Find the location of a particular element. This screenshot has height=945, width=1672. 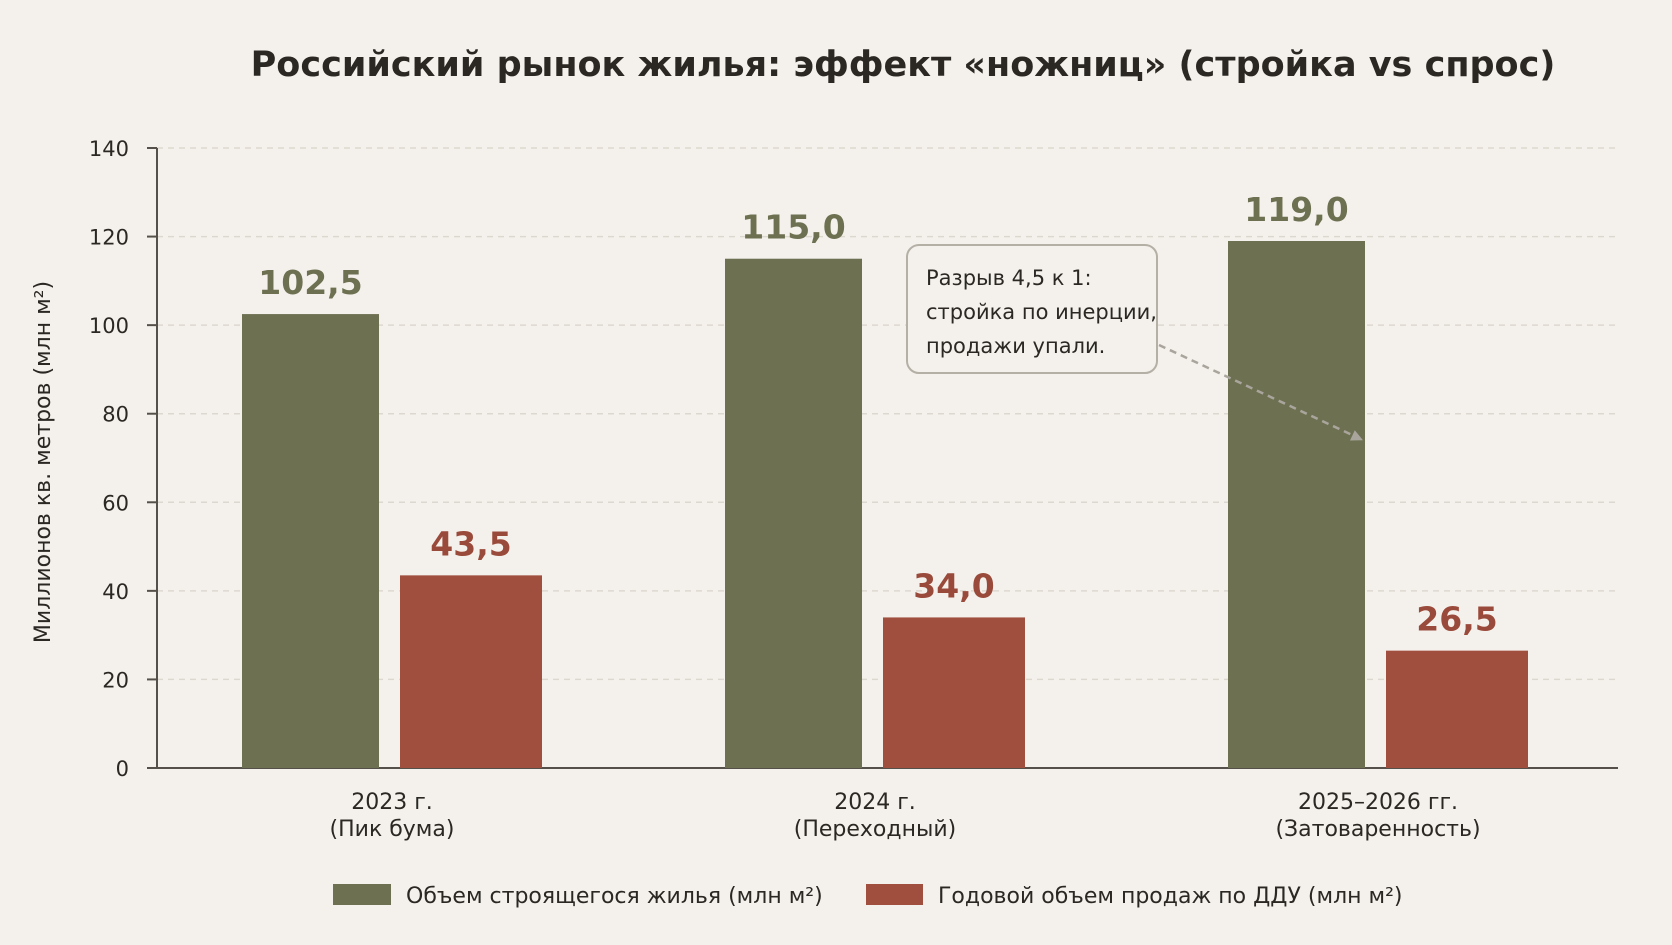

x-tick-label: 2025–2026 гг. is located at coordinates (1378, 802).